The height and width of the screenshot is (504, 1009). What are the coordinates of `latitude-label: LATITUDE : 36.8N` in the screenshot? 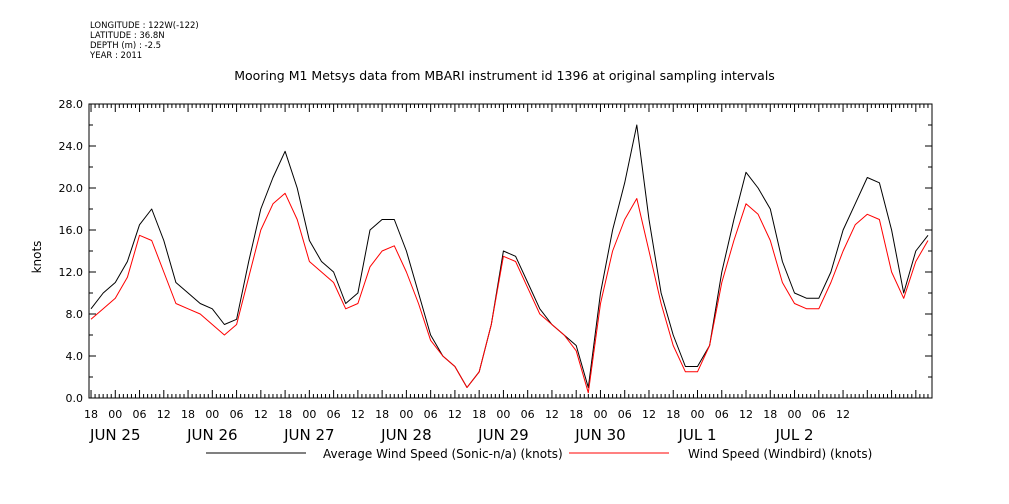 It's located at (127, 36).